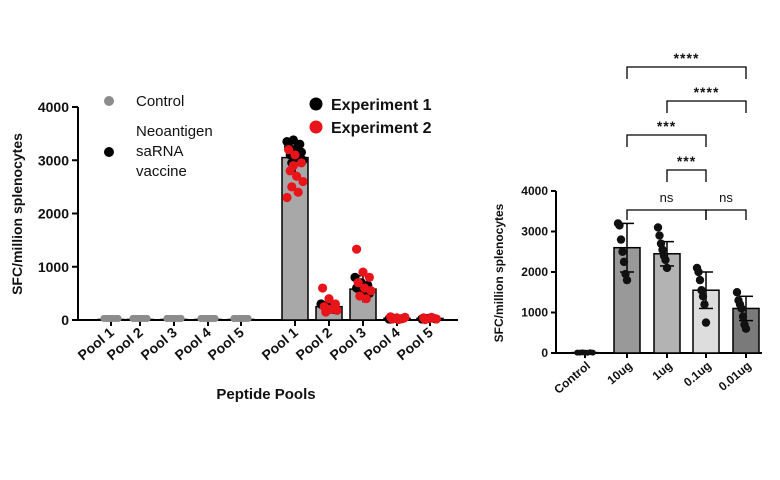  What do you see at coordinates (662, 371) in the screenshot?
I see `right-x-tick-label: 1ug` at bounding box center [662, 371].